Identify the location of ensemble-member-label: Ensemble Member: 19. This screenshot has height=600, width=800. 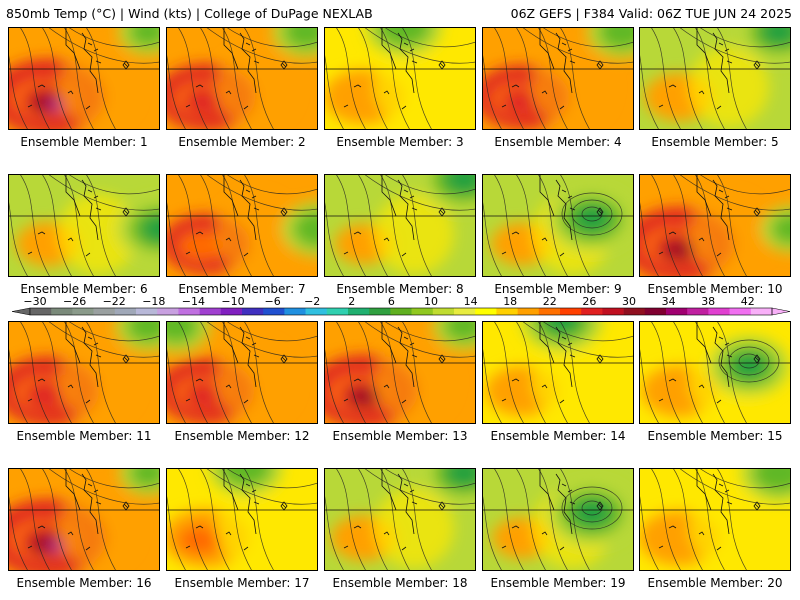
(558, 583).